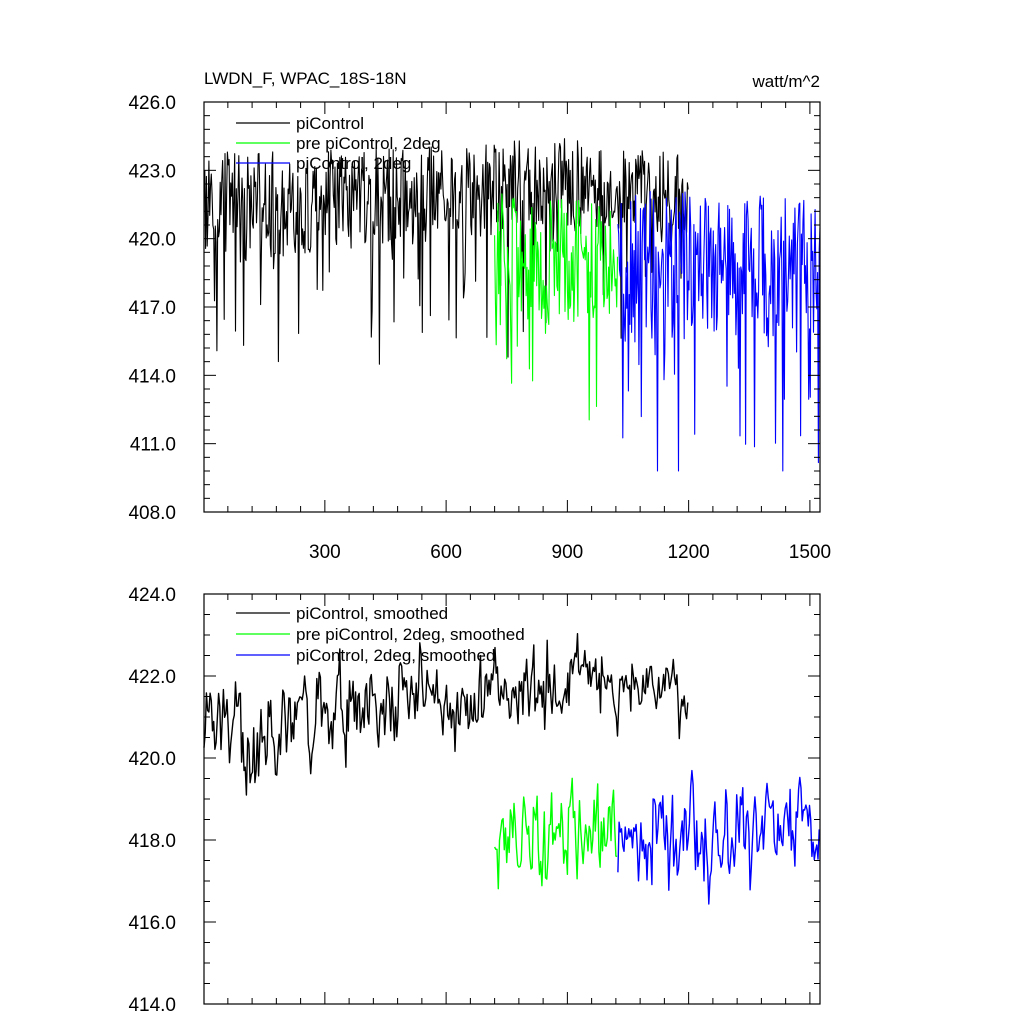  Describe the element at coordinates (372, 613) in the screenshot. I see `legend-label: piControl, smoothed` at that location.